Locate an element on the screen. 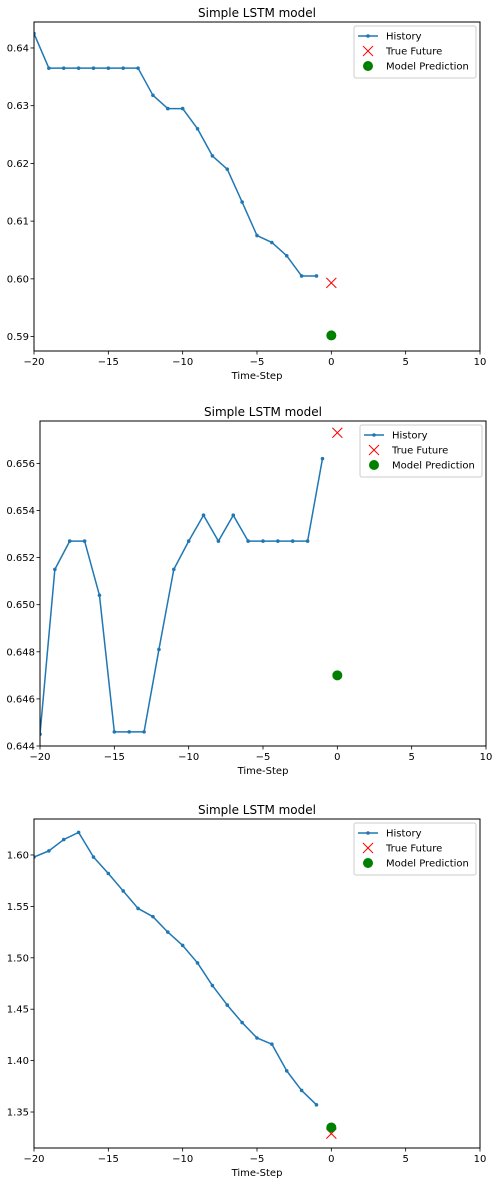 The image size is (493, 1181). y-tick-label: 0.59 is located at coordinates (18, 337).